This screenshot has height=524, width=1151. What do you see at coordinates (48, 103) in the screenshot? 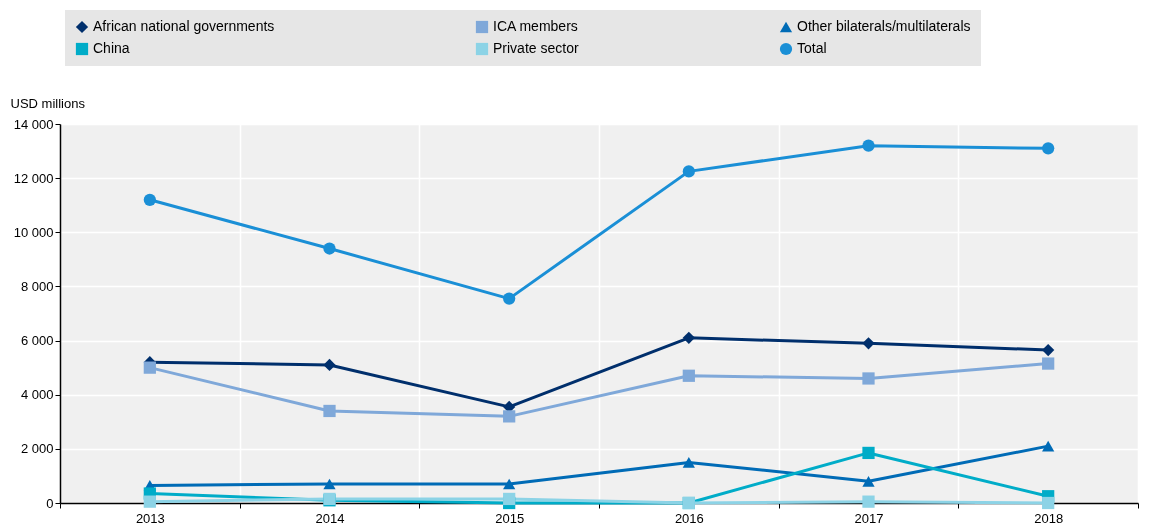
I see `y-axis-title: USD millions` at bounding box center [48, 103].